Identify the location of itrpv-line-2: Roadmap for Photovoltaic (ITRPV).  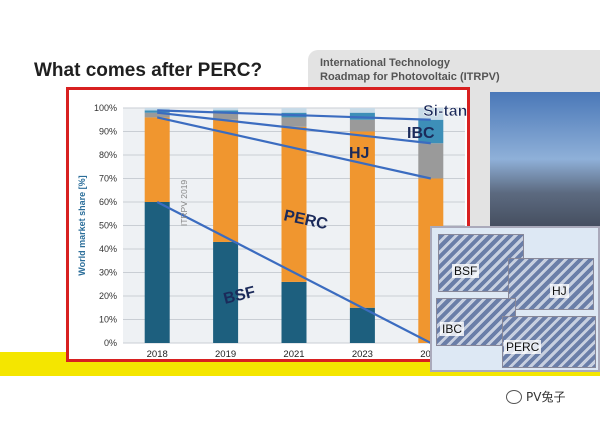
(410, 77).